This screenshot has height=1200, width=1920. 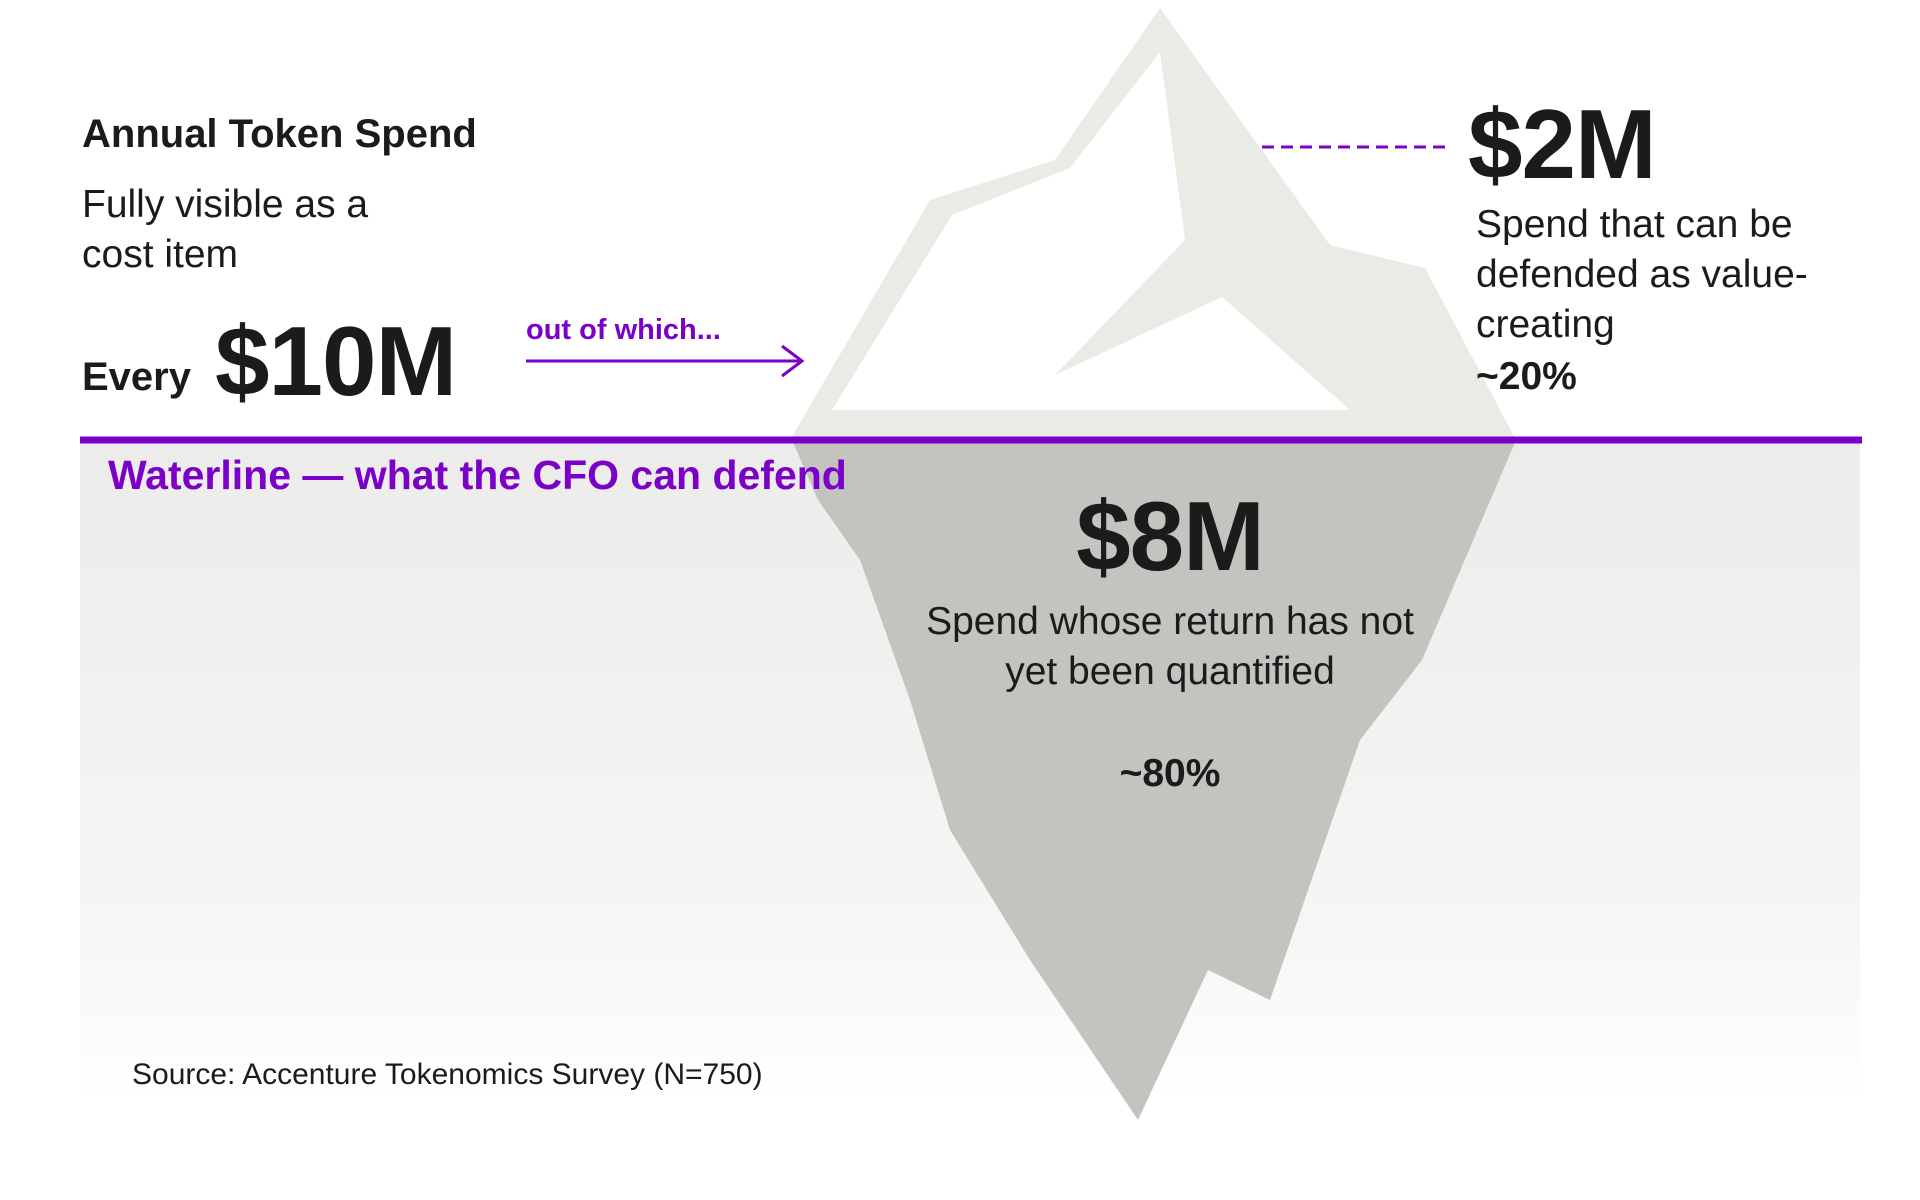 I want to click on subtitle: Fully visible as a cost item, so click(x=225, y=229).